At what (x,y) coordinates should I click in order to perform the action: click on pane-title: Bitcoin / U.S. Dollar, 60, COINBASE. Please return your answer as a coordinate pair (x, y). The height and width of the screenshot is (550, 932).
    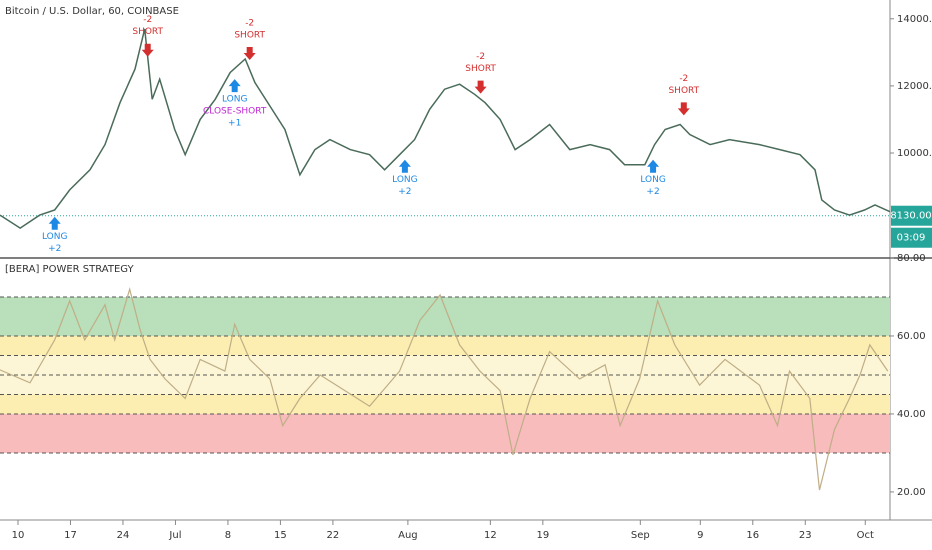
    Looking at the image, I should click on (92, 11).